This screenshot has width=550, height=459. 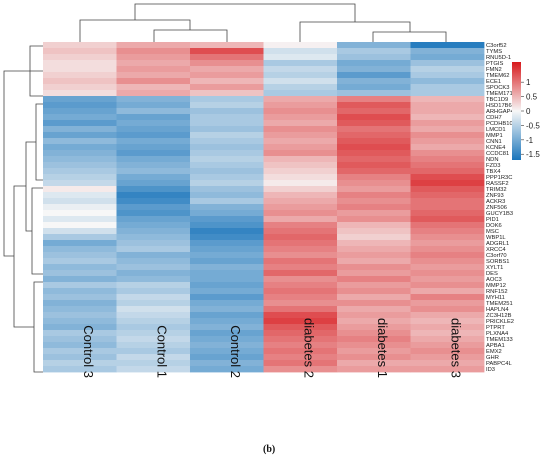 What do you see at coordinates (13, 163) in the screenshot?
I see `row-dendro-link-root` at bounding box center [13, 163].